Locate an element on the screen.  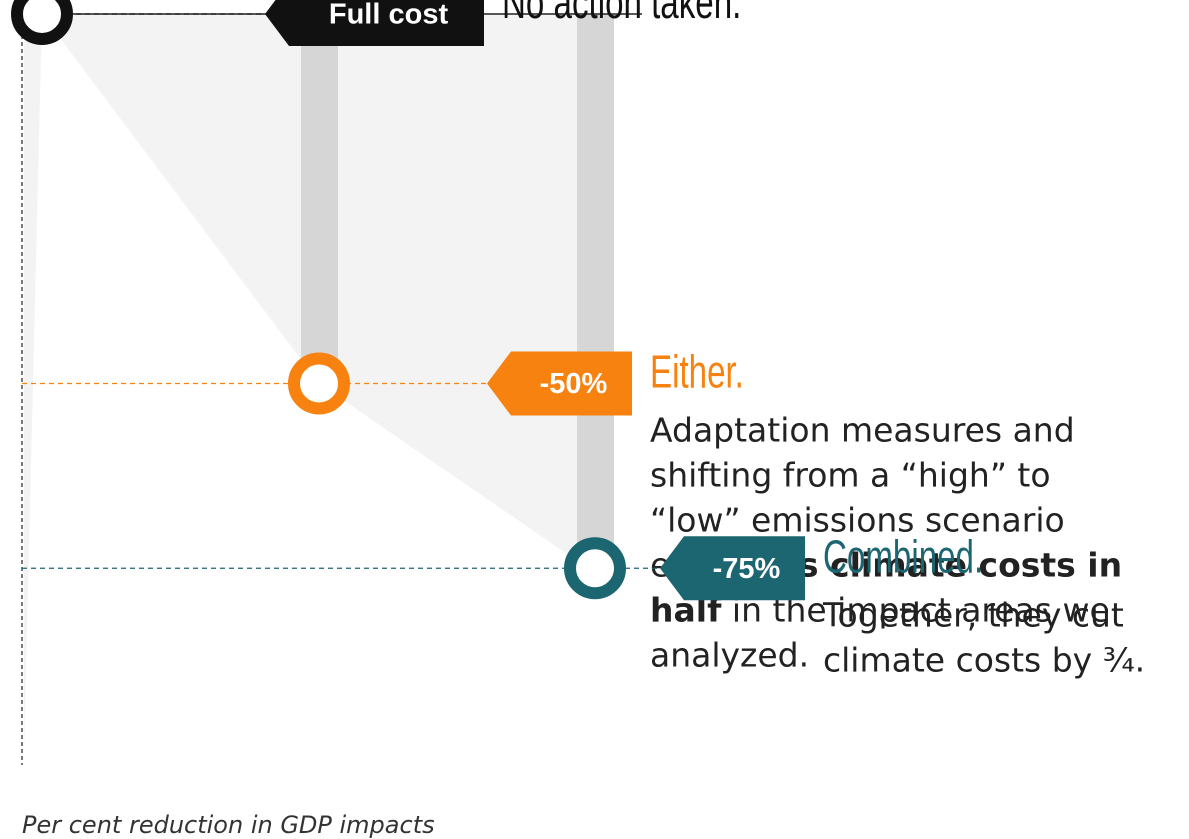
description-line: Together, they cut is located at coordinates (973, 614).